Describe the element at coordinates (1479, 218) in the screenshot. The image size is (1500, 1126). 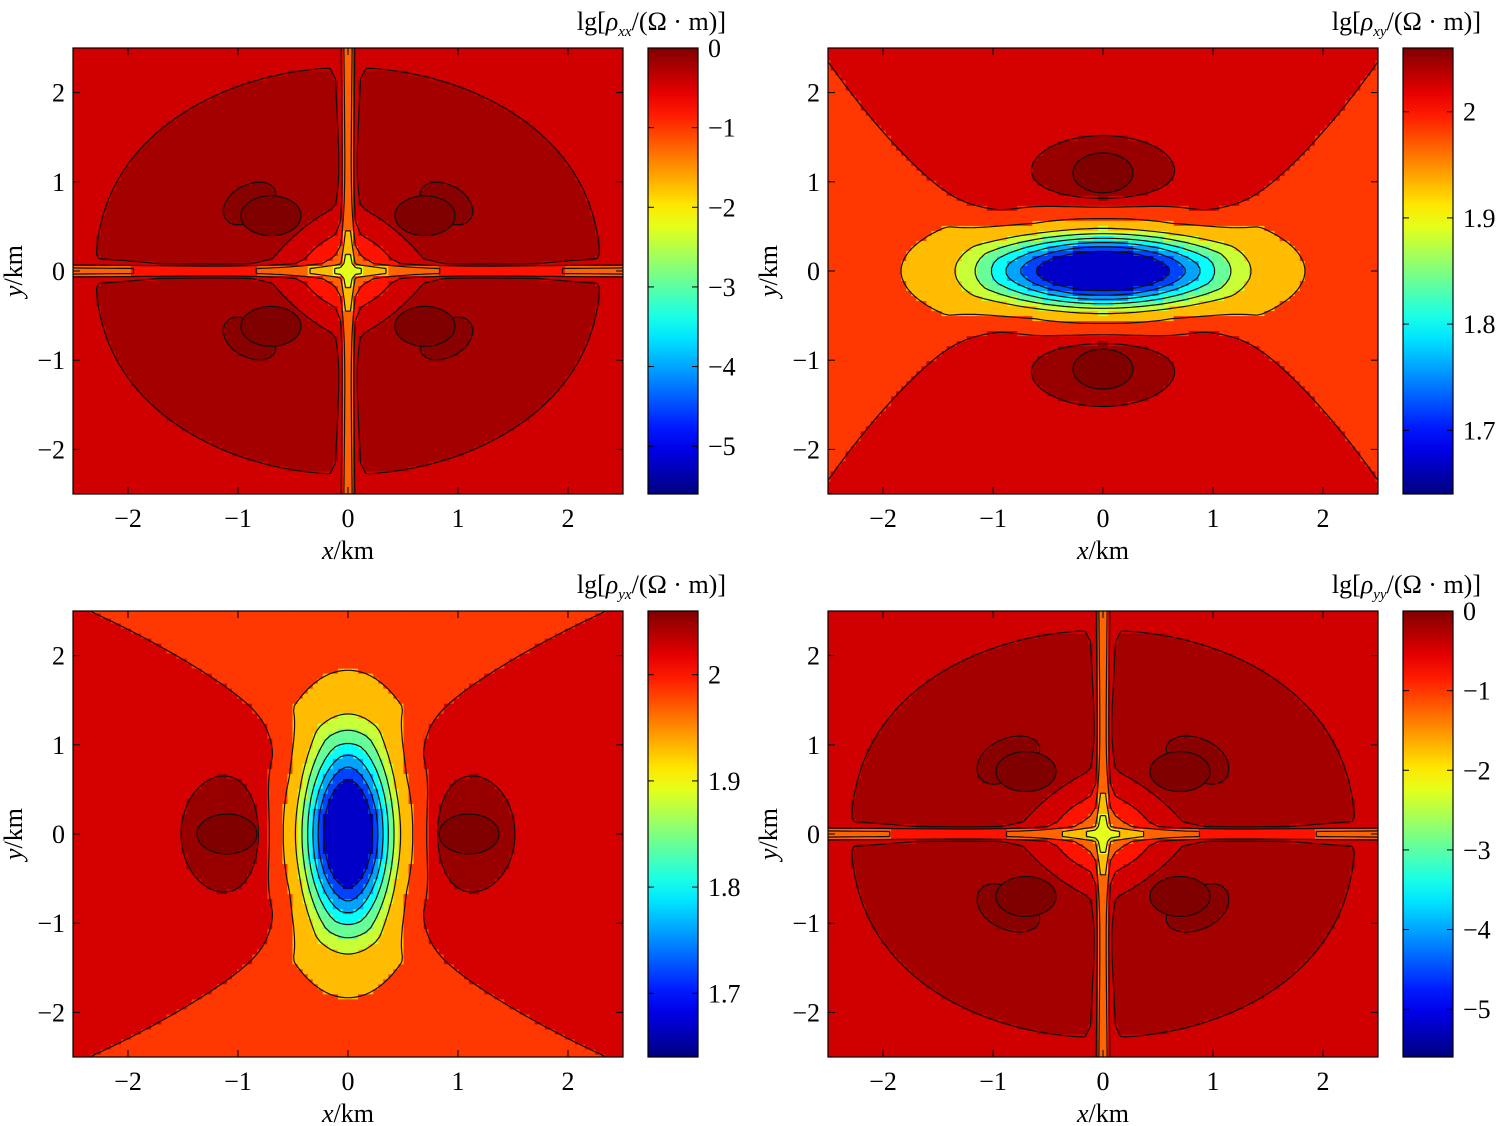
I see `colorbar-tick-label: 1.9` at that location.